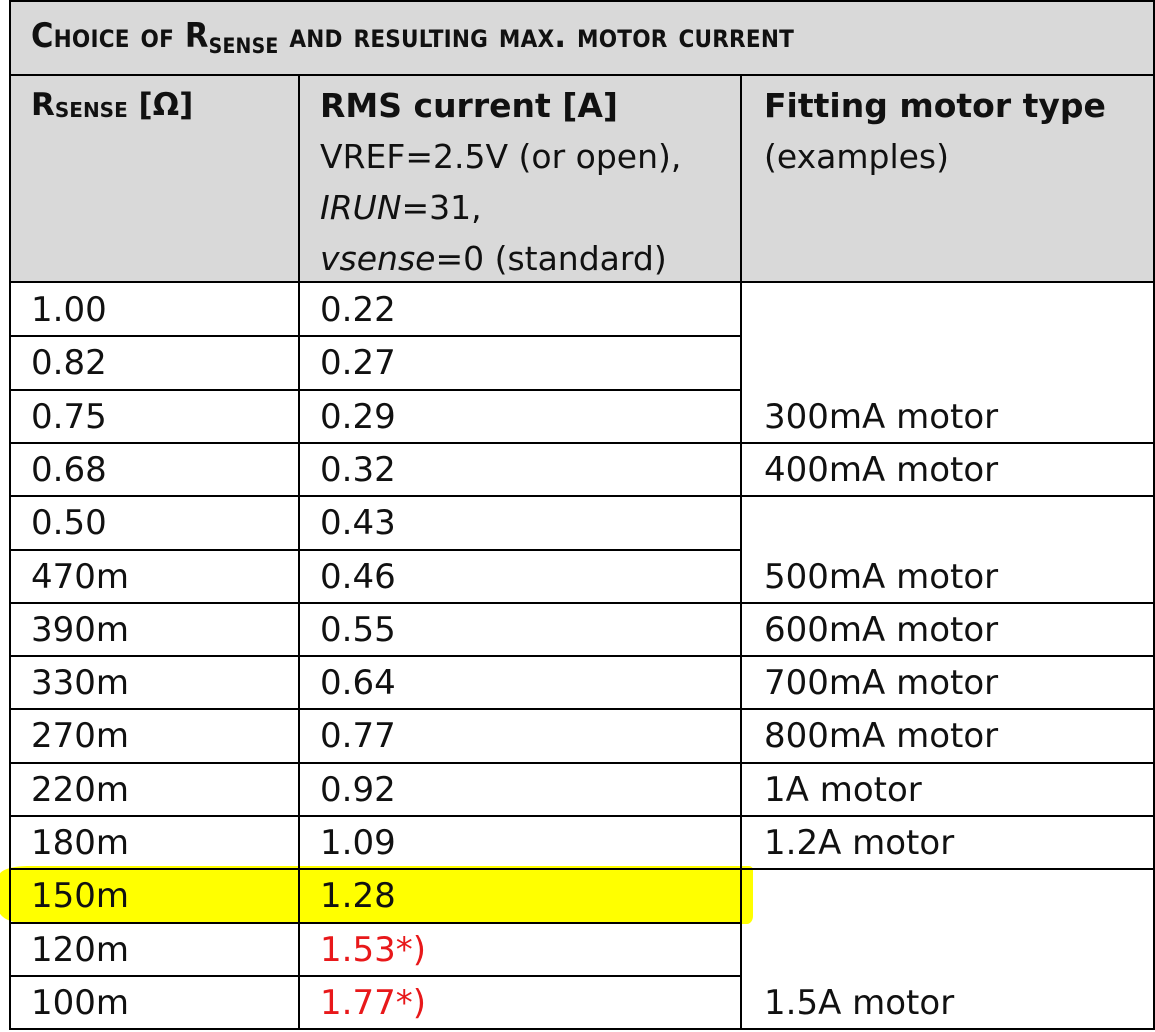  I want to click on cell-rsense: 100m, so click(80, 1002).